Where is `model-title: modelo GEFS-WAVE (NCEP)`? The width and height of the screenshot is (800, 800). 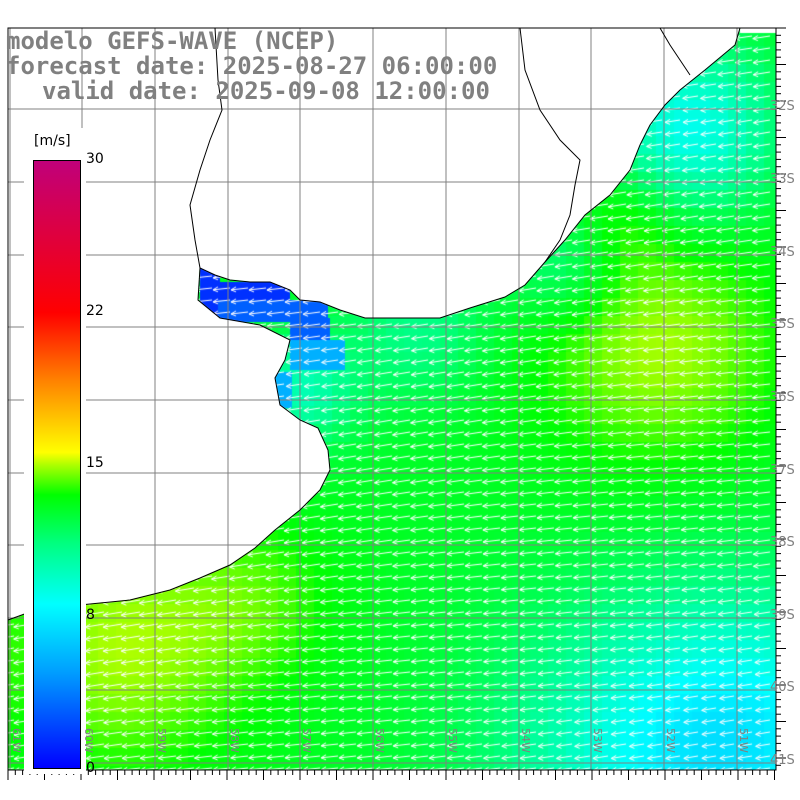
model-title: modelo GEFS-WAVE (NCEP) is located at coordinates (172, 41).